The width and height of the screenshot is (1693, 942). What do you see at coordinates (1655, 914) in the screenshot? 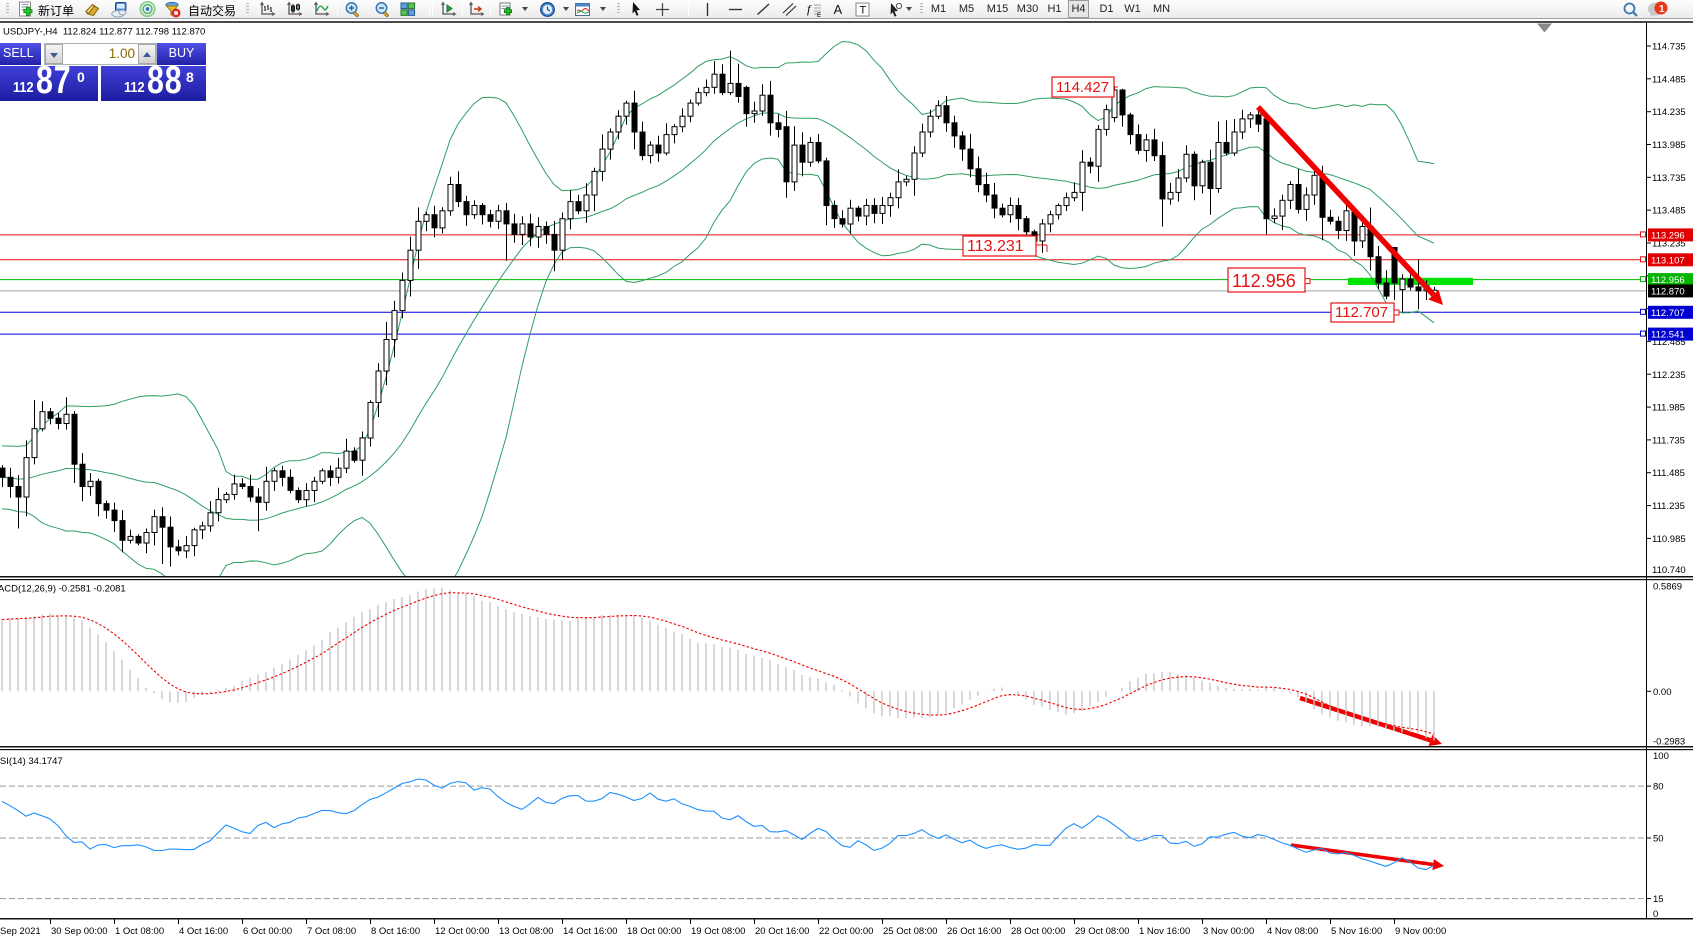
I see `svg-text: 0` at bounding box center [1655, 914].